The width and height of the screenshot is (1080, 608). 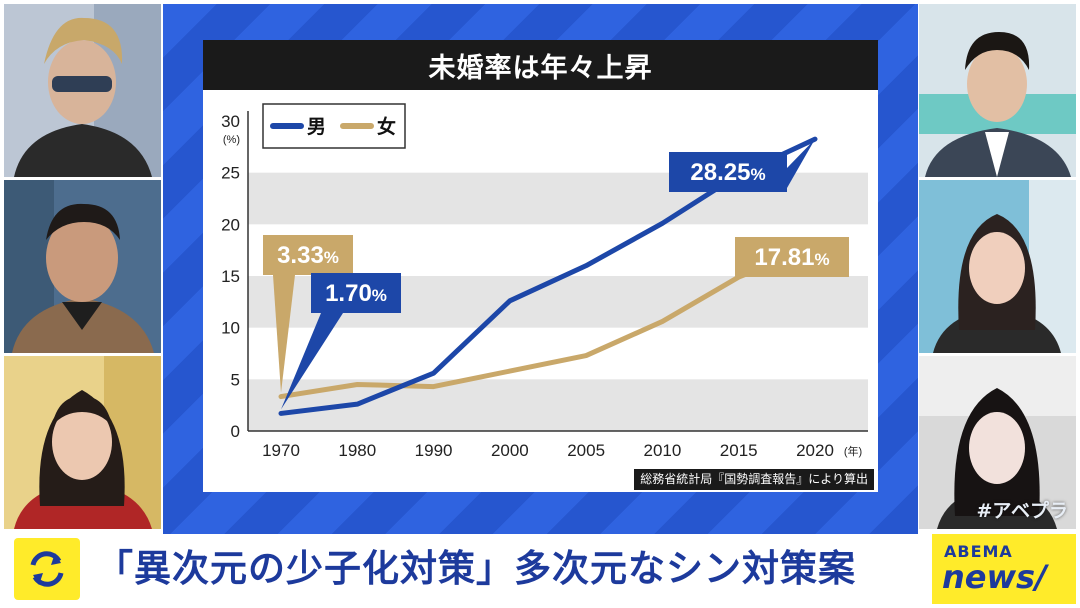 I want to click on chart-title-bar: 未婚率は年々上昇, so click(x=540, y=65).